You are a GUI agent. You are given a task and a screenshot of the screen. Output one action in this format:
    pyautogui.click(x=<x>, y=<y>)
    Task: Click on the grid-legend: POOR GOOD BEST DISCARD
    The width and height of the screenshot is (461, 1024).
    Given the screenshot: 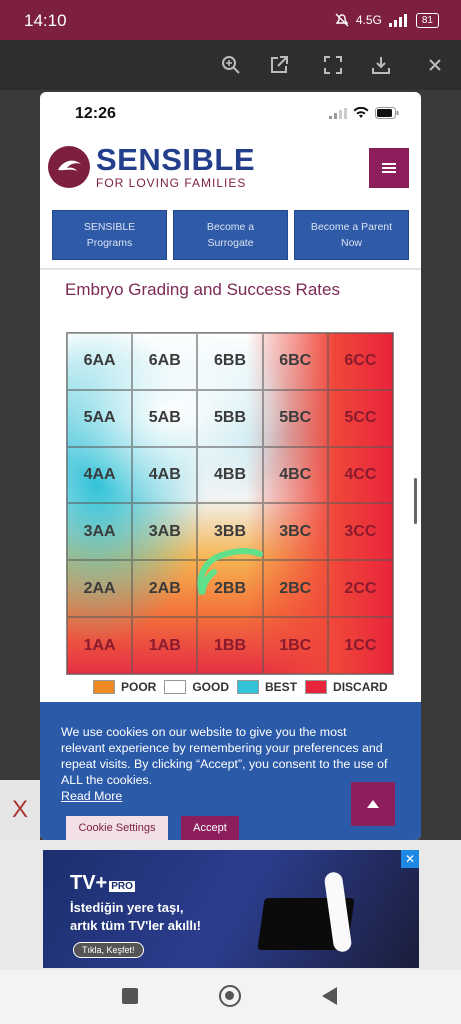 What is the action you would take?
    pyautogui.click(x=237, y=687)
    